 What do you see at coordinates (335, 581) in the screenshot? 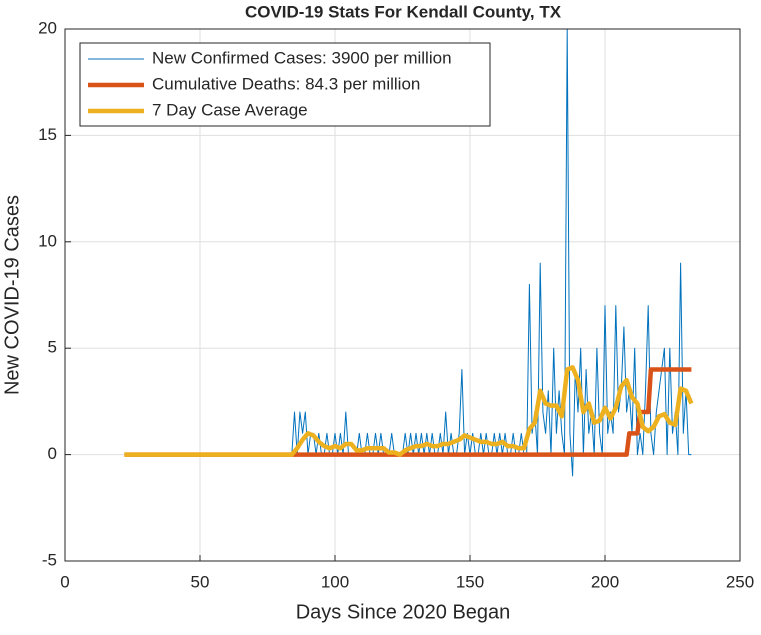
I see `x-tick-label: 100` at bounding box center [335, 581].